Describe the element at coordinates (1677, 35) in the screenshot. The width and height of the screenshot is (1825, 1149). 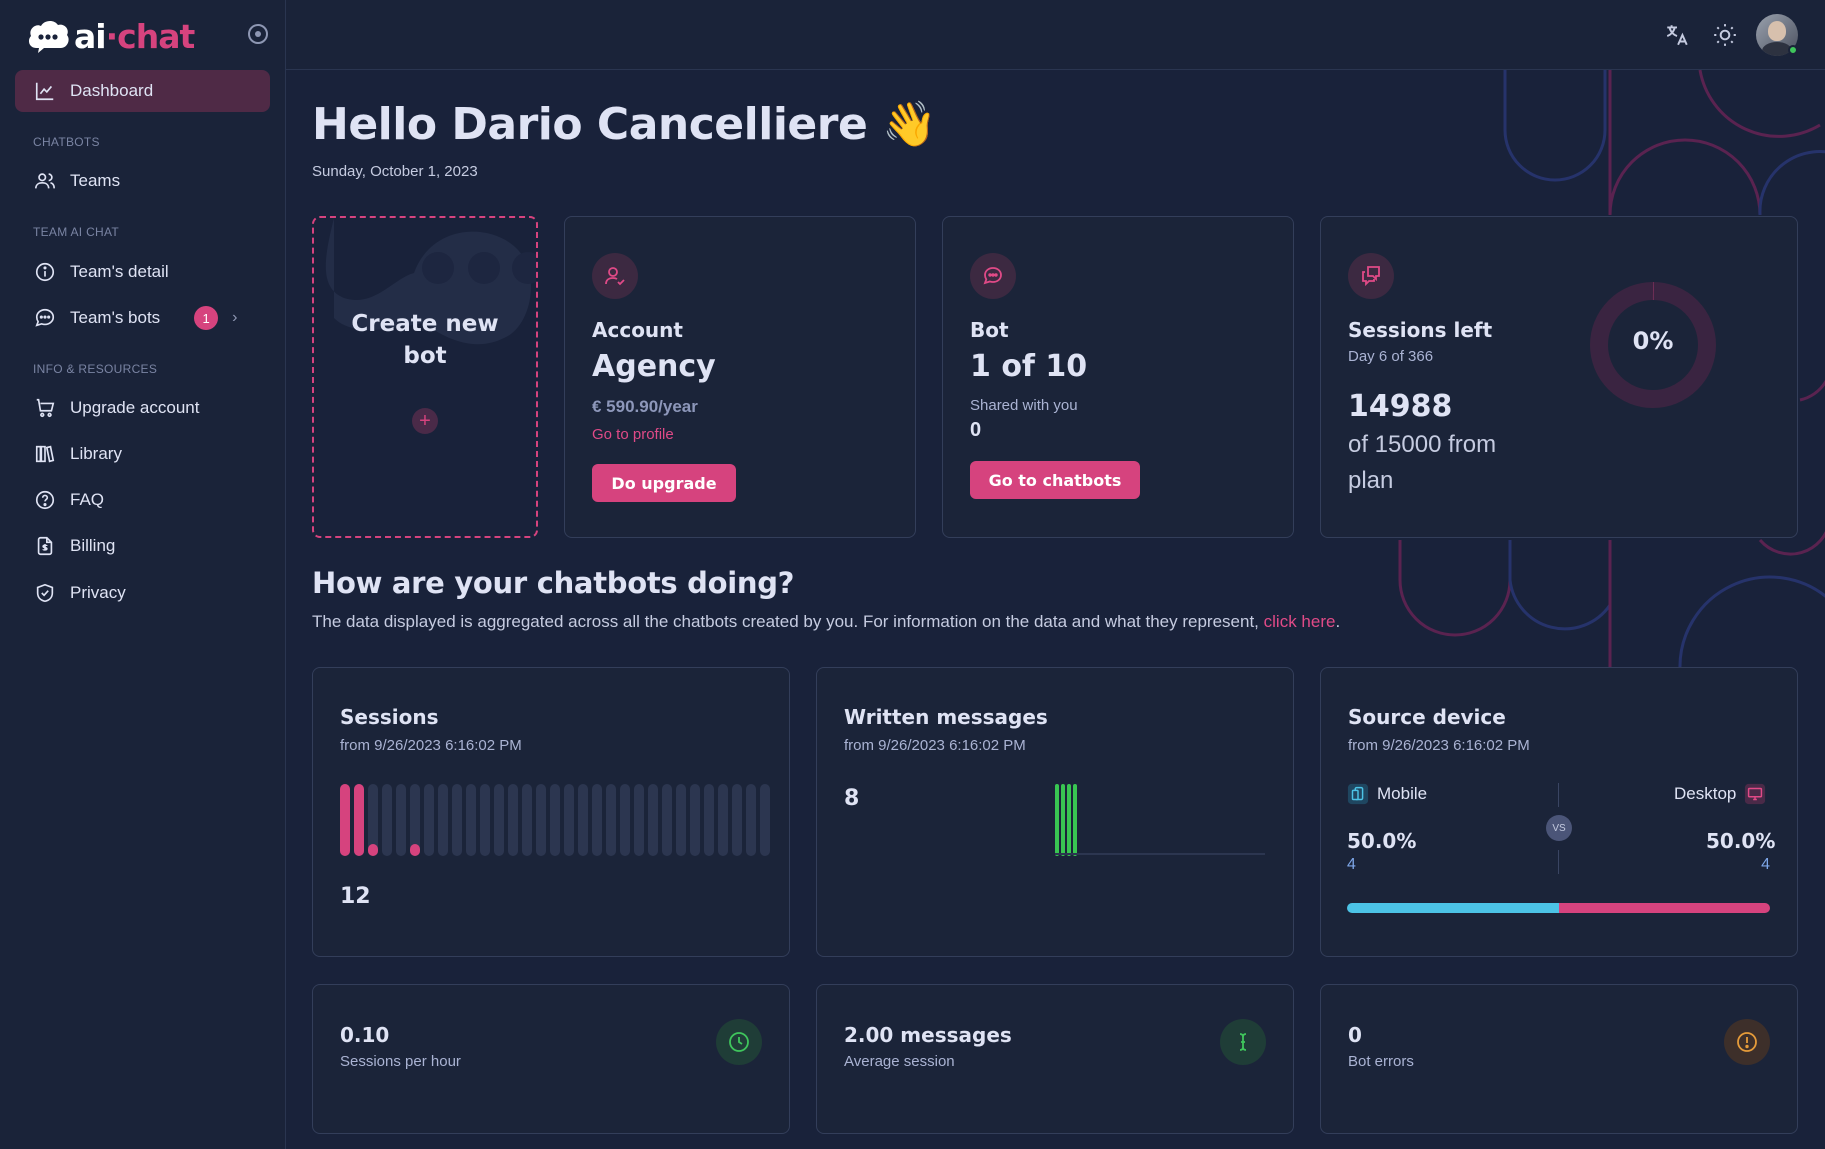
I see `translate-icon` at that location.